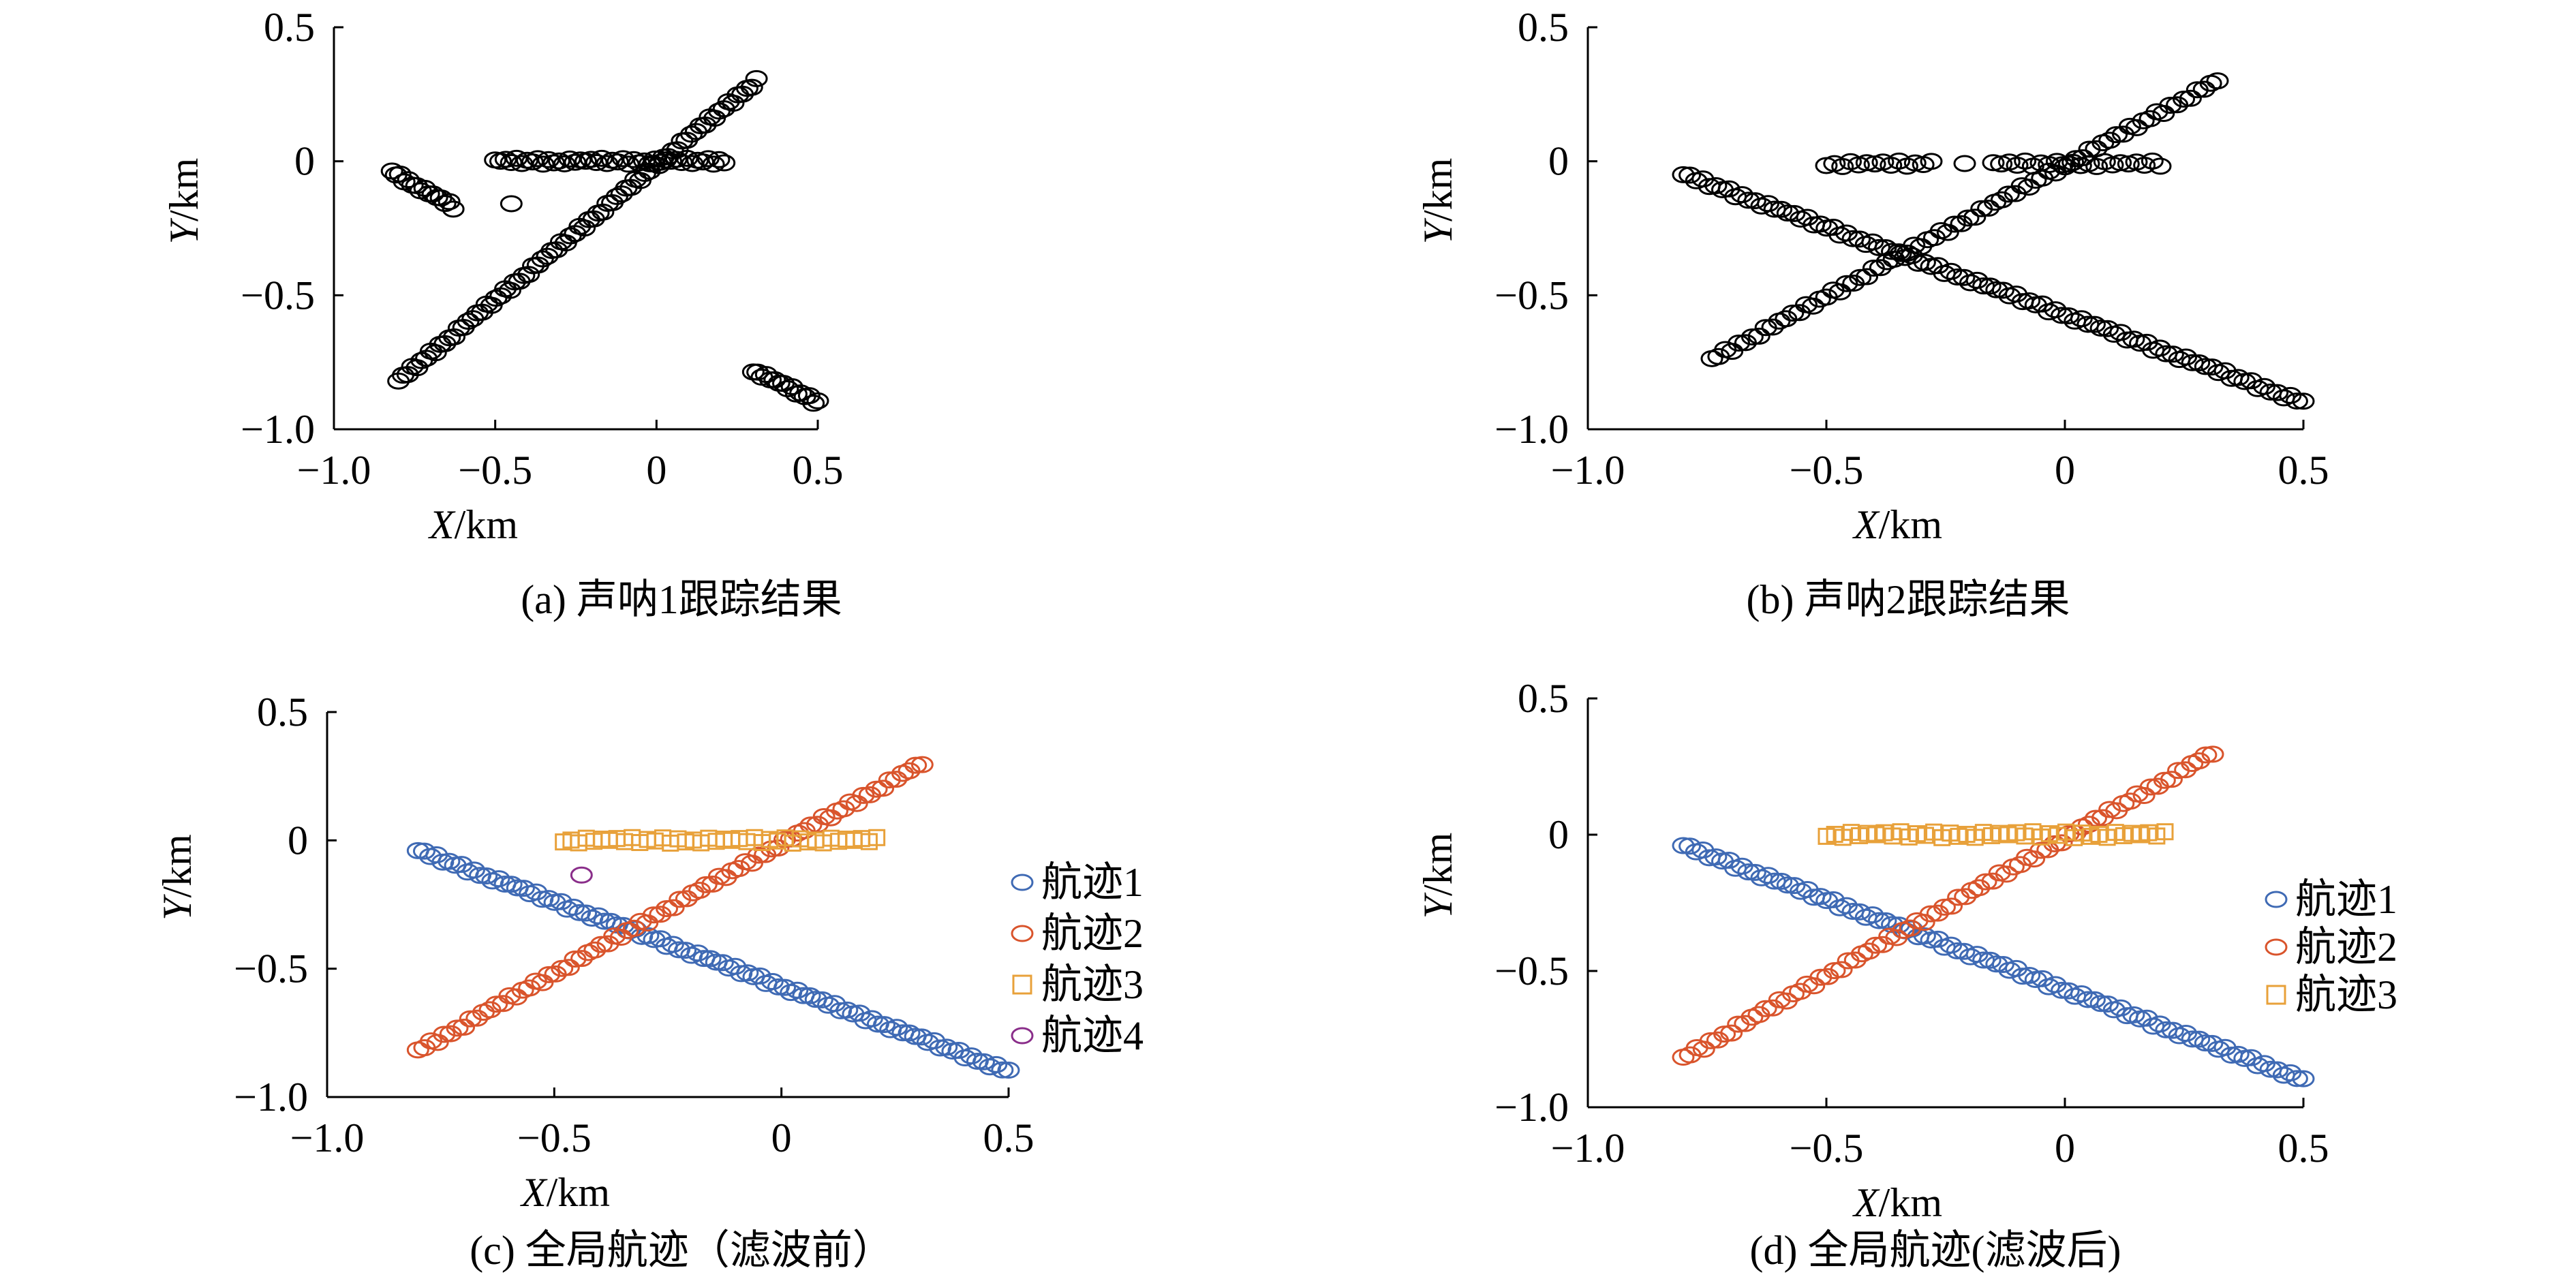  Describe the element at coordinates (1588, 1148) in the screenshot. I see `x-tick-label: −1.0` at that location.